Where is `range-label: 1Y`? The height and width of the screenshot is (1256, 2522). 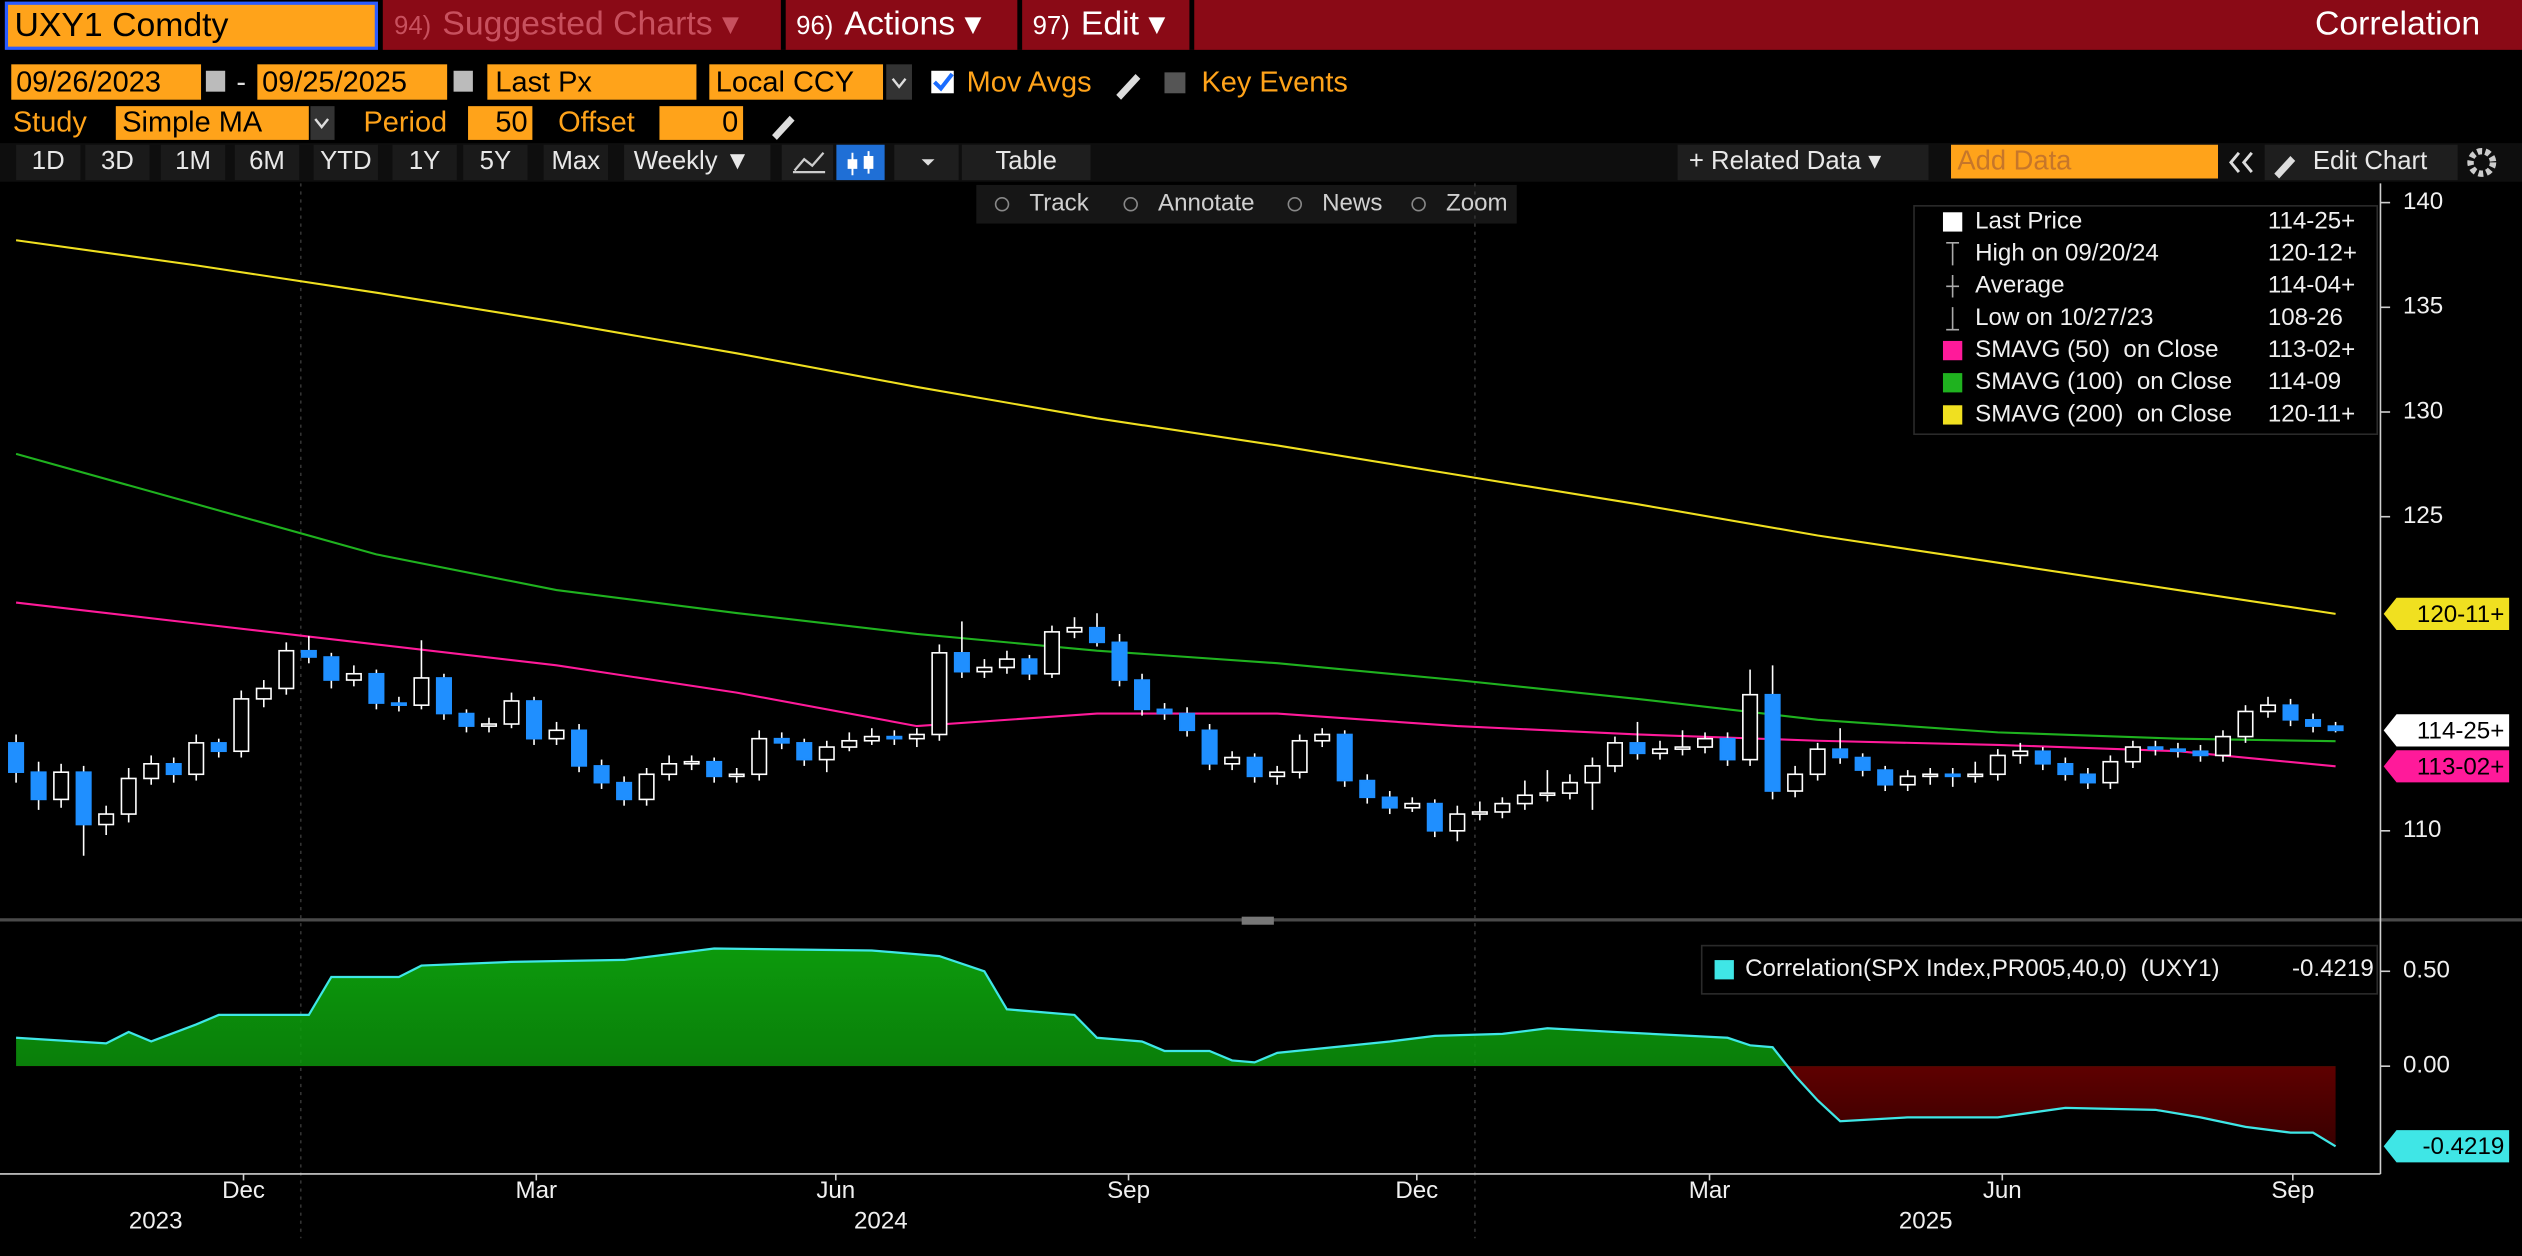 range-label: 1Y is located at coordinates (424, 161).